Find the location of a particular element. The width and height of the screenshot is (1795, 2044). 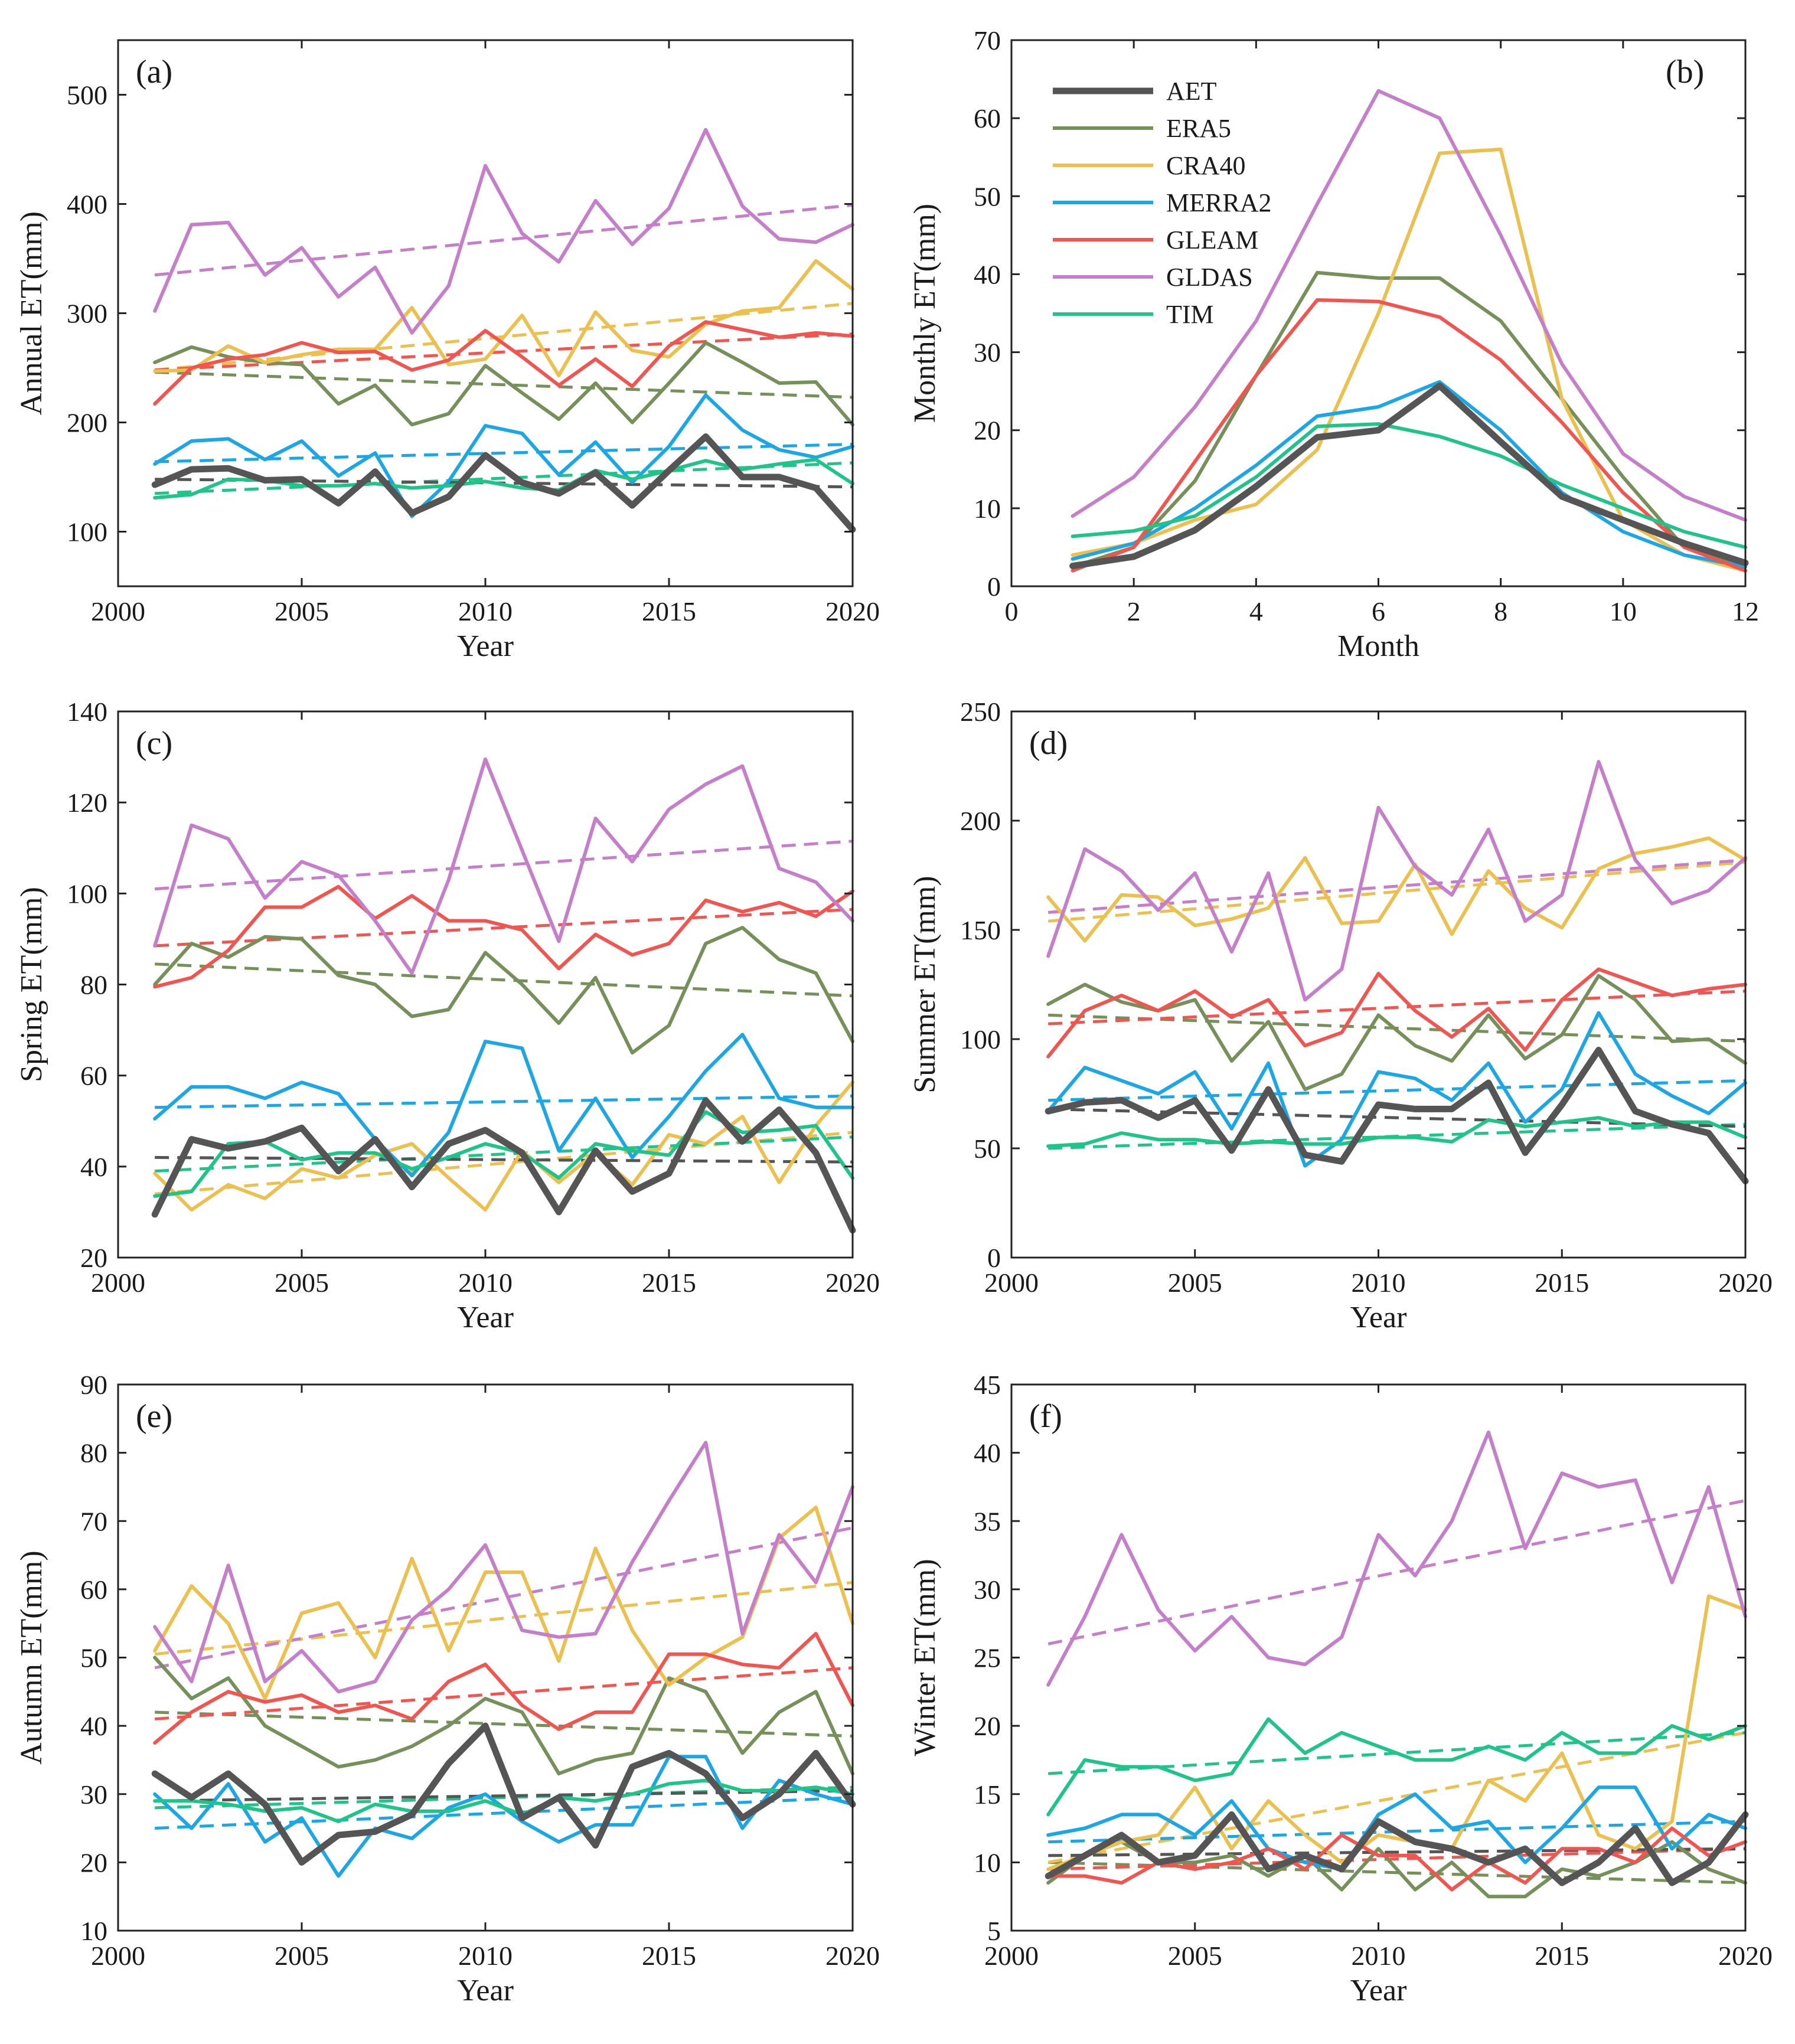

panel-f-series-gldas is located at coordinates (1396, 1558).